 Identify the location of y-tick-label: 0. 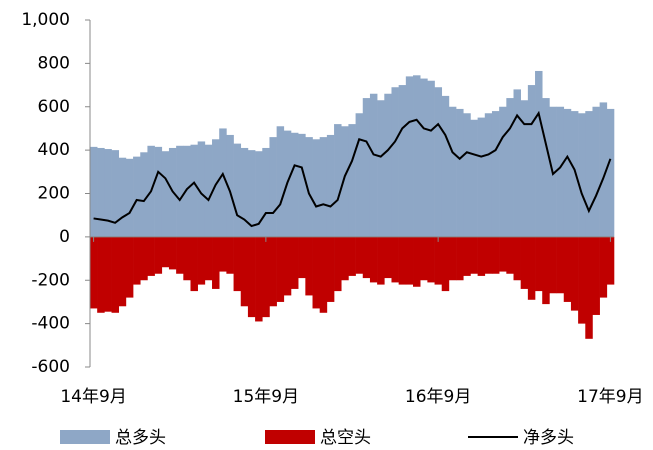
(64, 237).